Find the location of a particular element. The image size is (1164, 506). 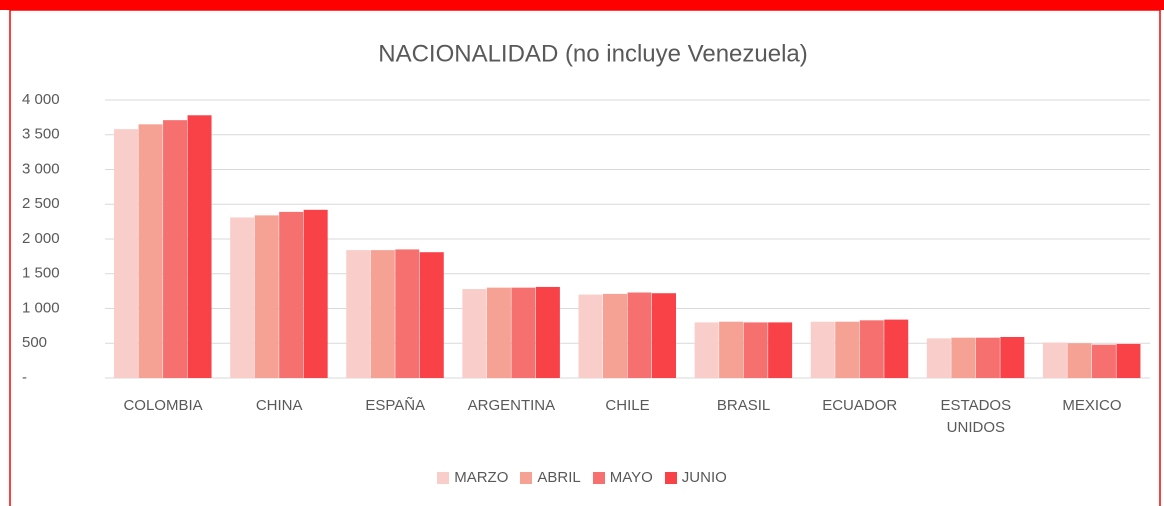

y-tick-label: 500 is located at coordinates (34, 342).